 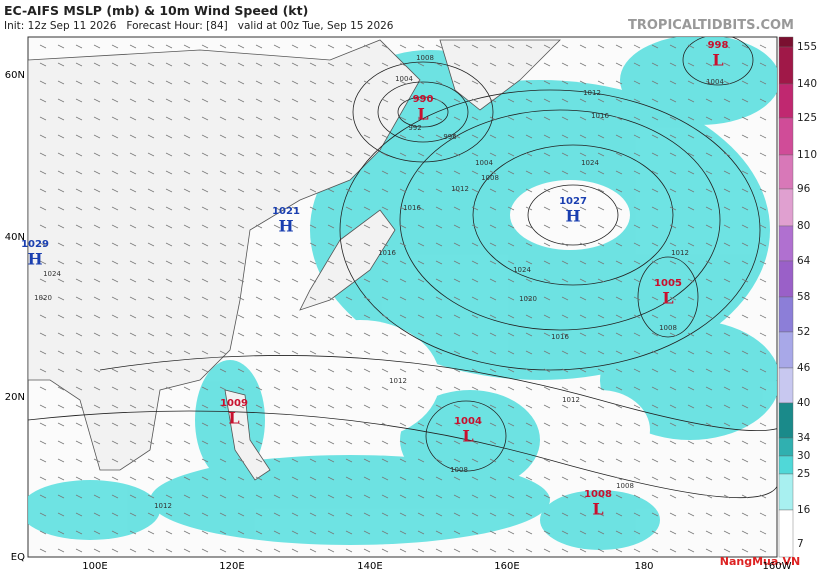 I want to click on center-pressure: 1005, so click(x=668, y=283).